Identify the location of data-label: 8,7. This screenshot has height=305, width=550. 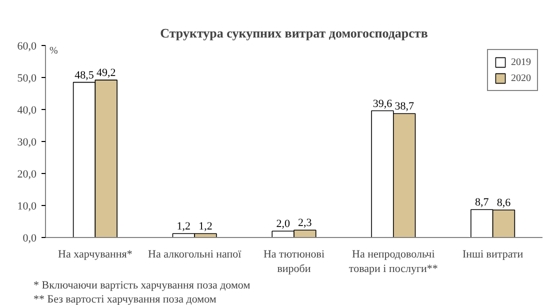
(482, 202).